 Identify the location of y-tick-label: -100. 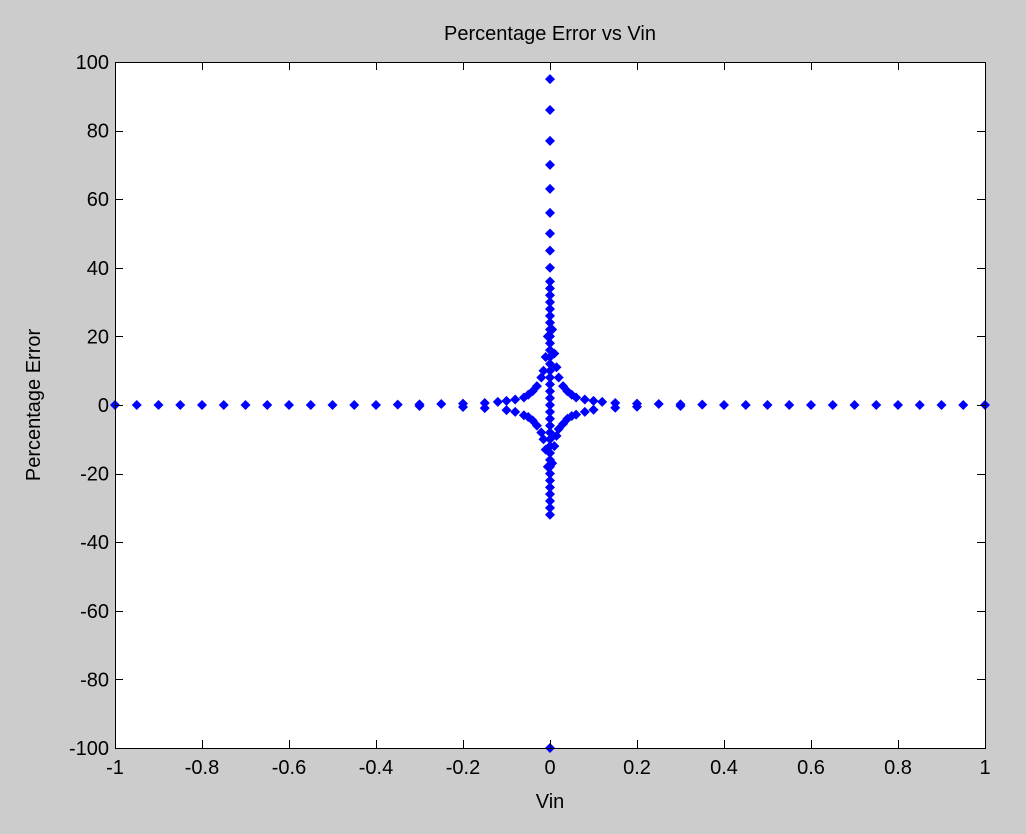
(89, 749).